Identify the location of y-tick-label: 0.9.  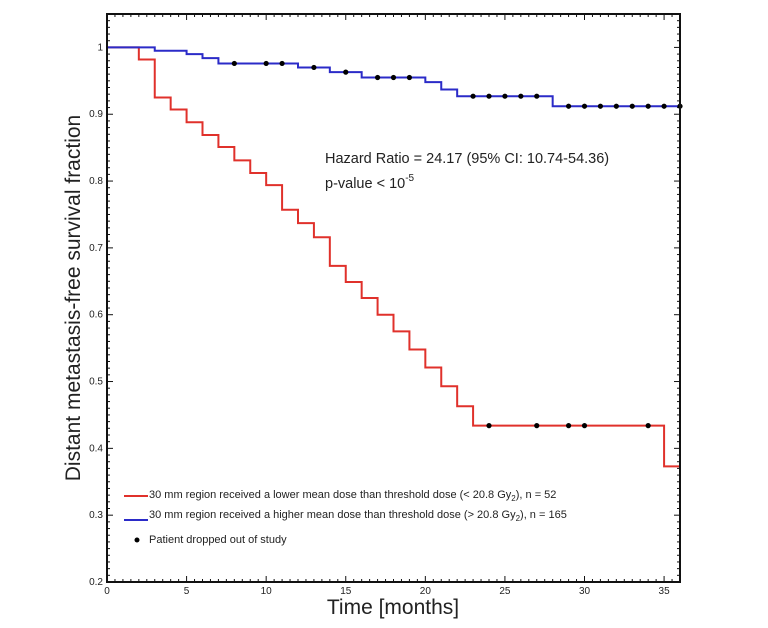
(96, 114).